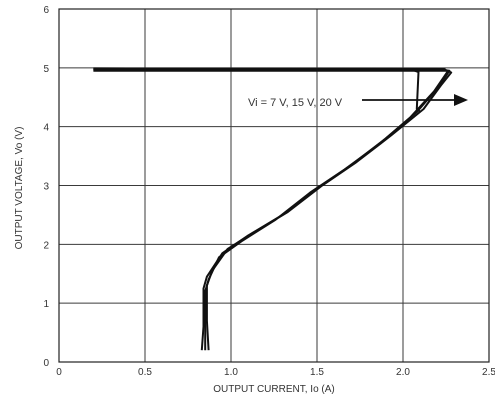  I want to click on x-tick-label: 1.0, so click(231, 372).